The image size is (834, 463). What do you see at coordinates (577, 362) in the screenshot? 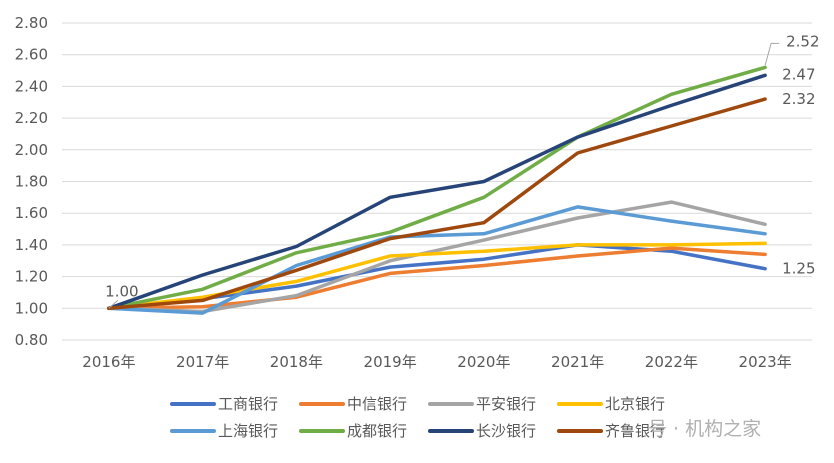
I see `x-tick-label: 2021年` at bounding box center [577, 362].